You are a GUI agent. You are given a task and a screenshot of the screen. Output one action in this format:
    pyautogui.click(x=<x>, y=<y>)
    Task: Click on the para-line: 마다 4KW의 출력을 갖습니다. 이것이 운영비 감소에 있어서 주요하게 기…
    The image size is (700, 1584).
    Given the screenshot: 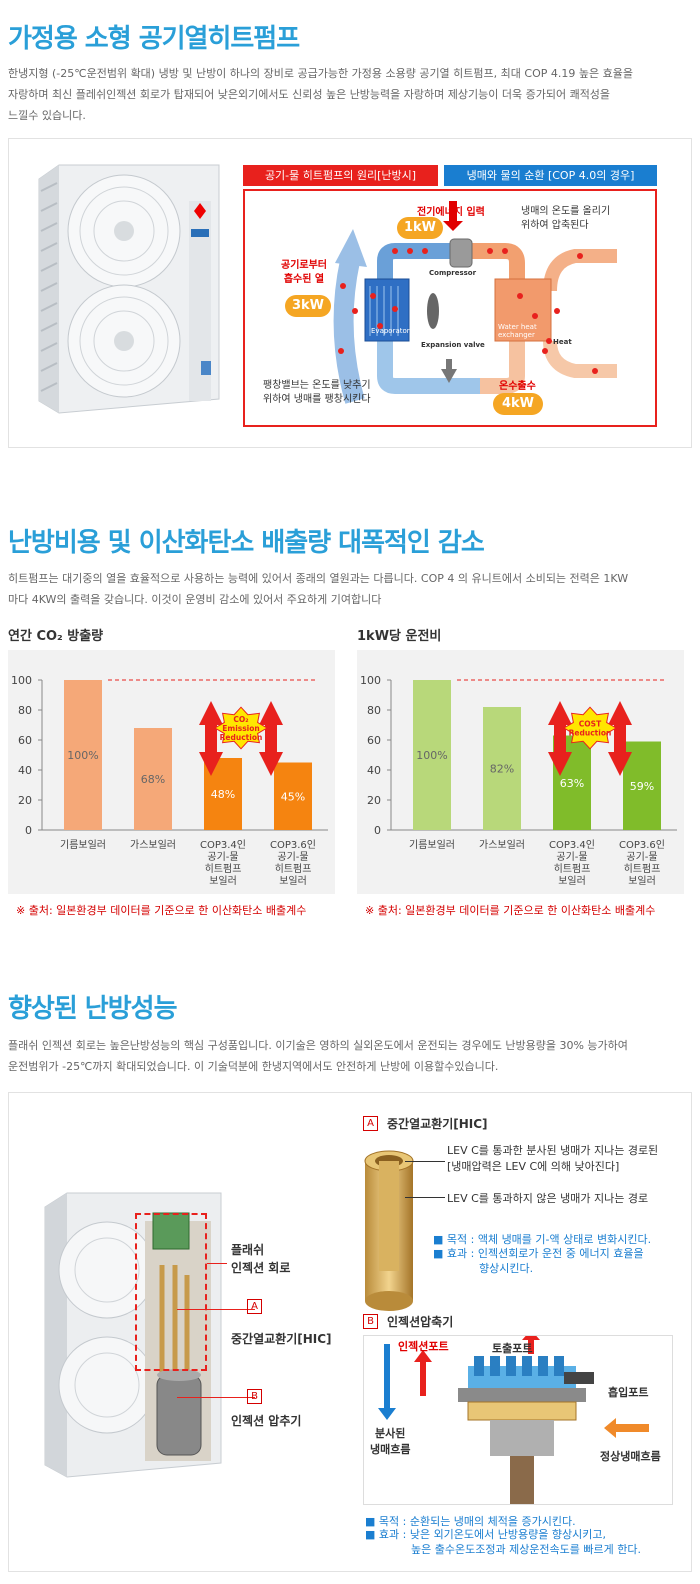 What is the action you would take?
    pyautogui.click(x=195, y=599)
    